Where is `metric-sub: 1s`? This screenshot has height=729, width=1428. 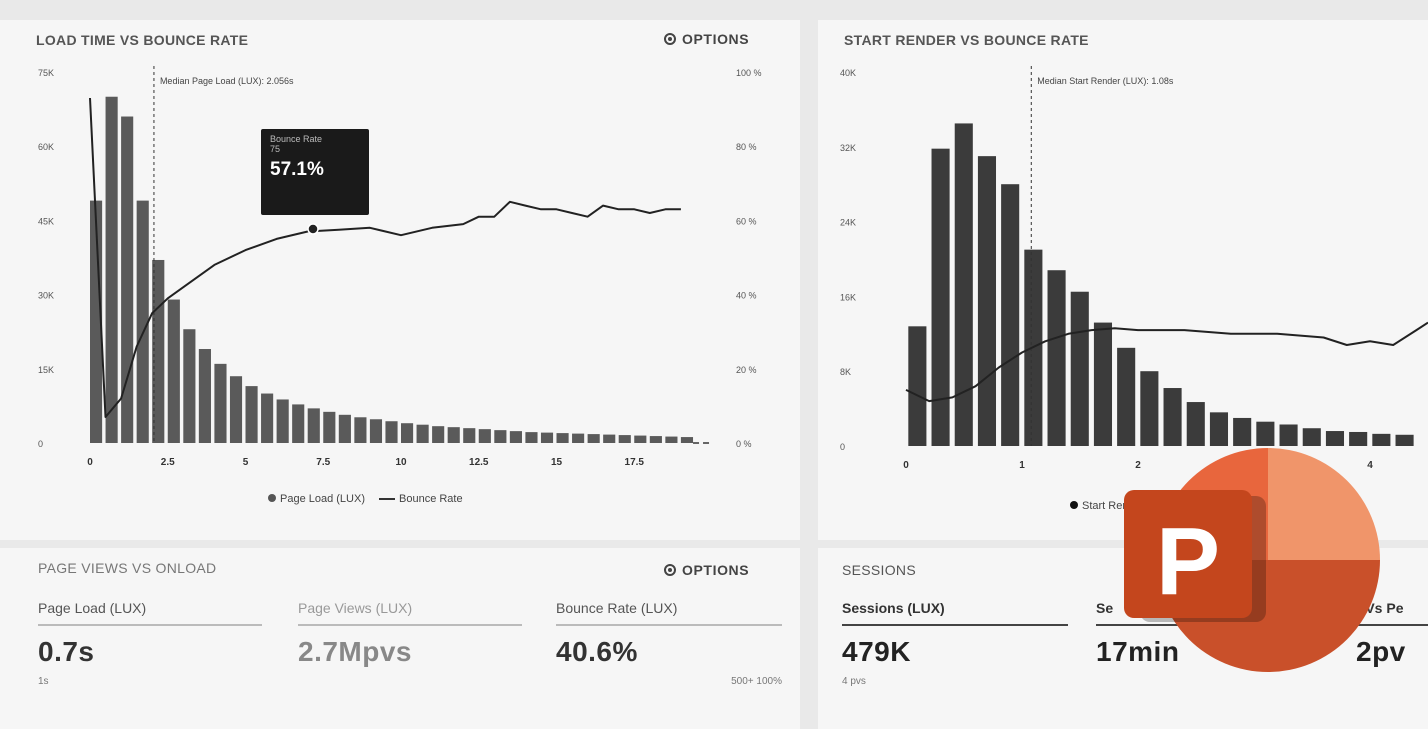 metric-sub: 1s is located at coordinates (43, 681).